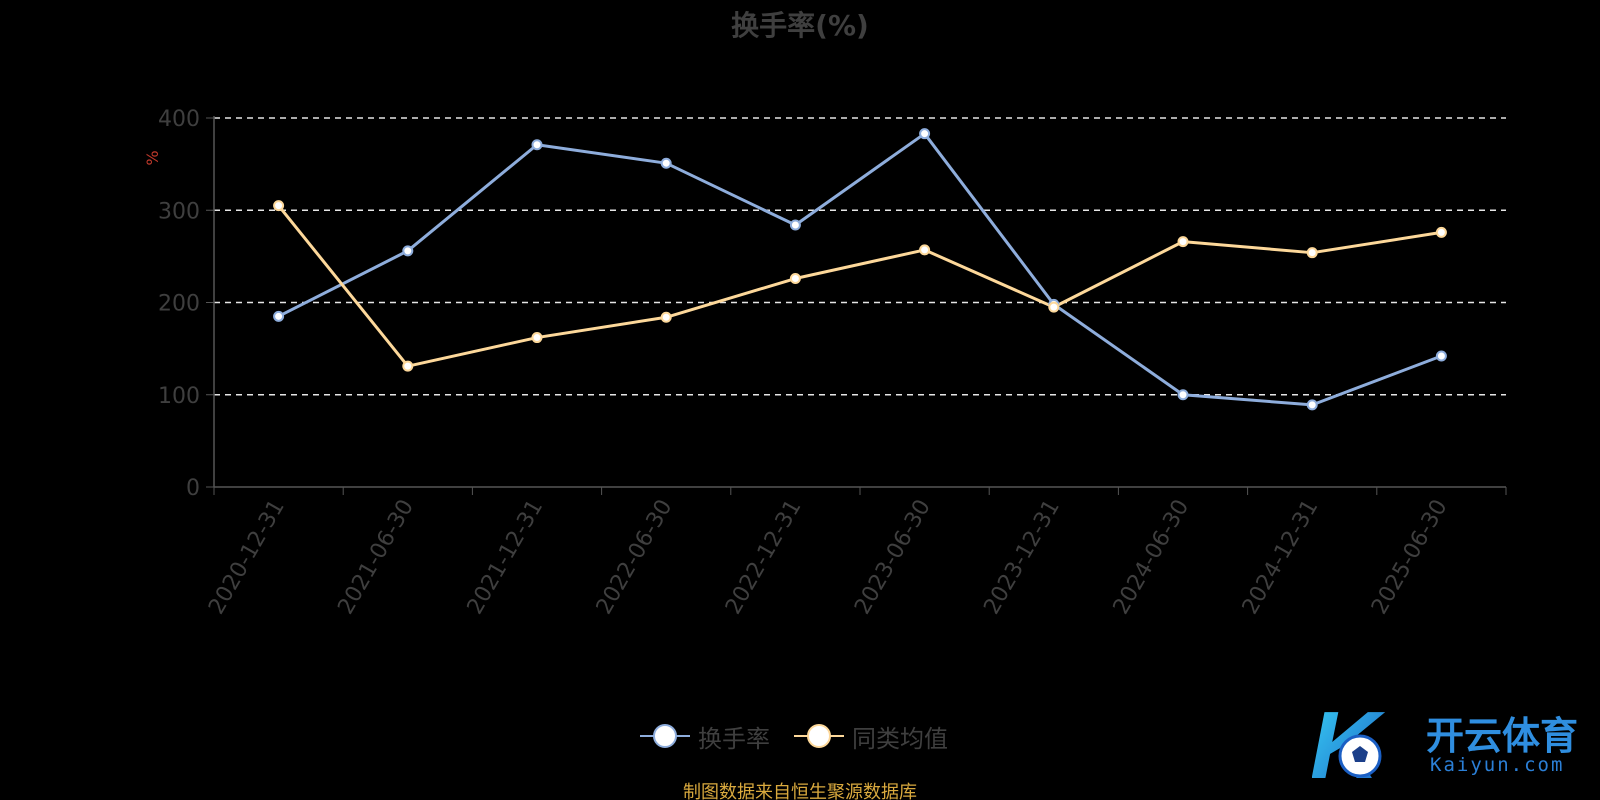 The image size is (1600, 800). What do you see at coordinates (800, 25) in the screenshot?
I see `chart-title: 换手率(%)` at bounding box center [800, 25].